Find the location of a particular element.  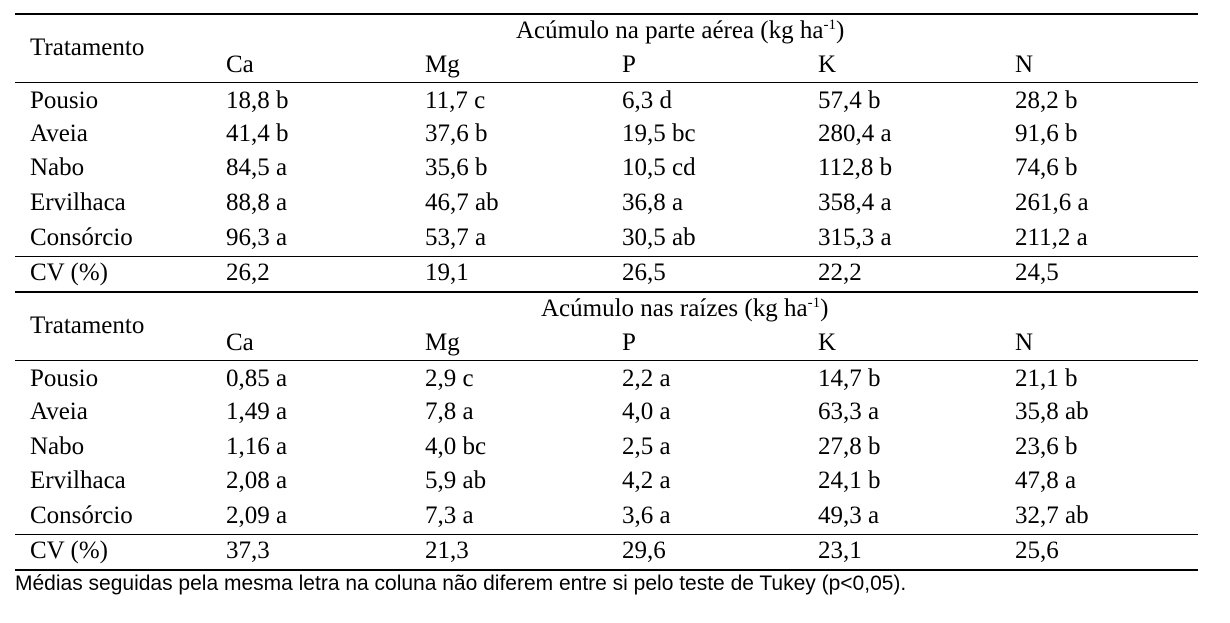

value-cell: 19,5 bc is located at coordinates (659, 133).